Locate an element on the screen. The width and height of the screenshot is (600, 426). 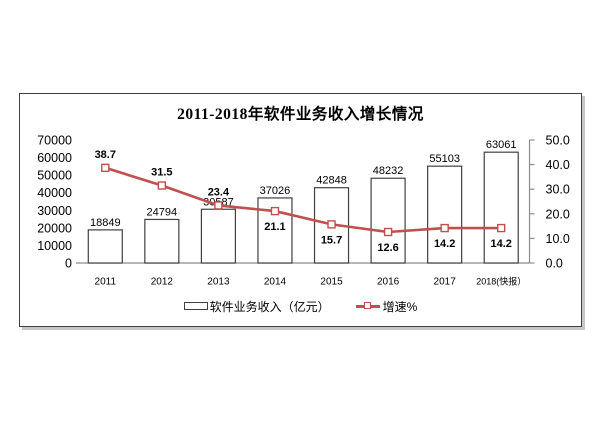
x-axis-label: 2013 is located at coordinates (218, 282).